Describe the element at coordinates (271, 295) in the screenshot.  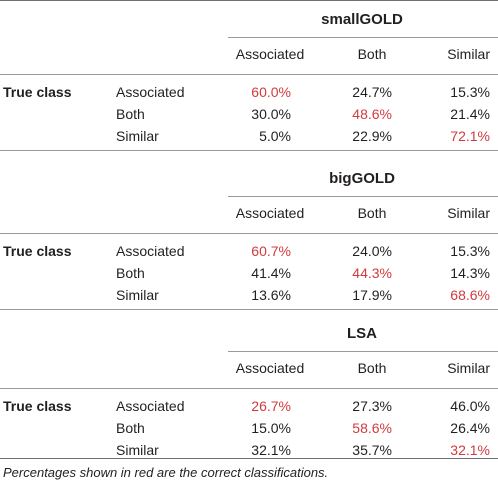
I see `table-cell: 13.6%` at that location.